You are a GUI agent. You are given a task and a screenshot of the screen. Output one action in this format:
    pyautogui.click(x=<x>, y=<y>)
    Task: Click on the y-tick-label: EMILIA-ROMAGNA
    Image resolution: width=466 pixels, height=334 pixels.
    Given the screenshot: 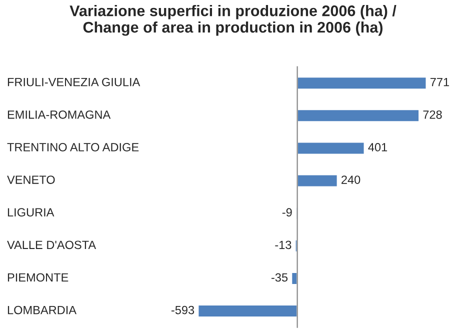 What is the action you would take?
    pyautogui.click(x=59, y=114)
    